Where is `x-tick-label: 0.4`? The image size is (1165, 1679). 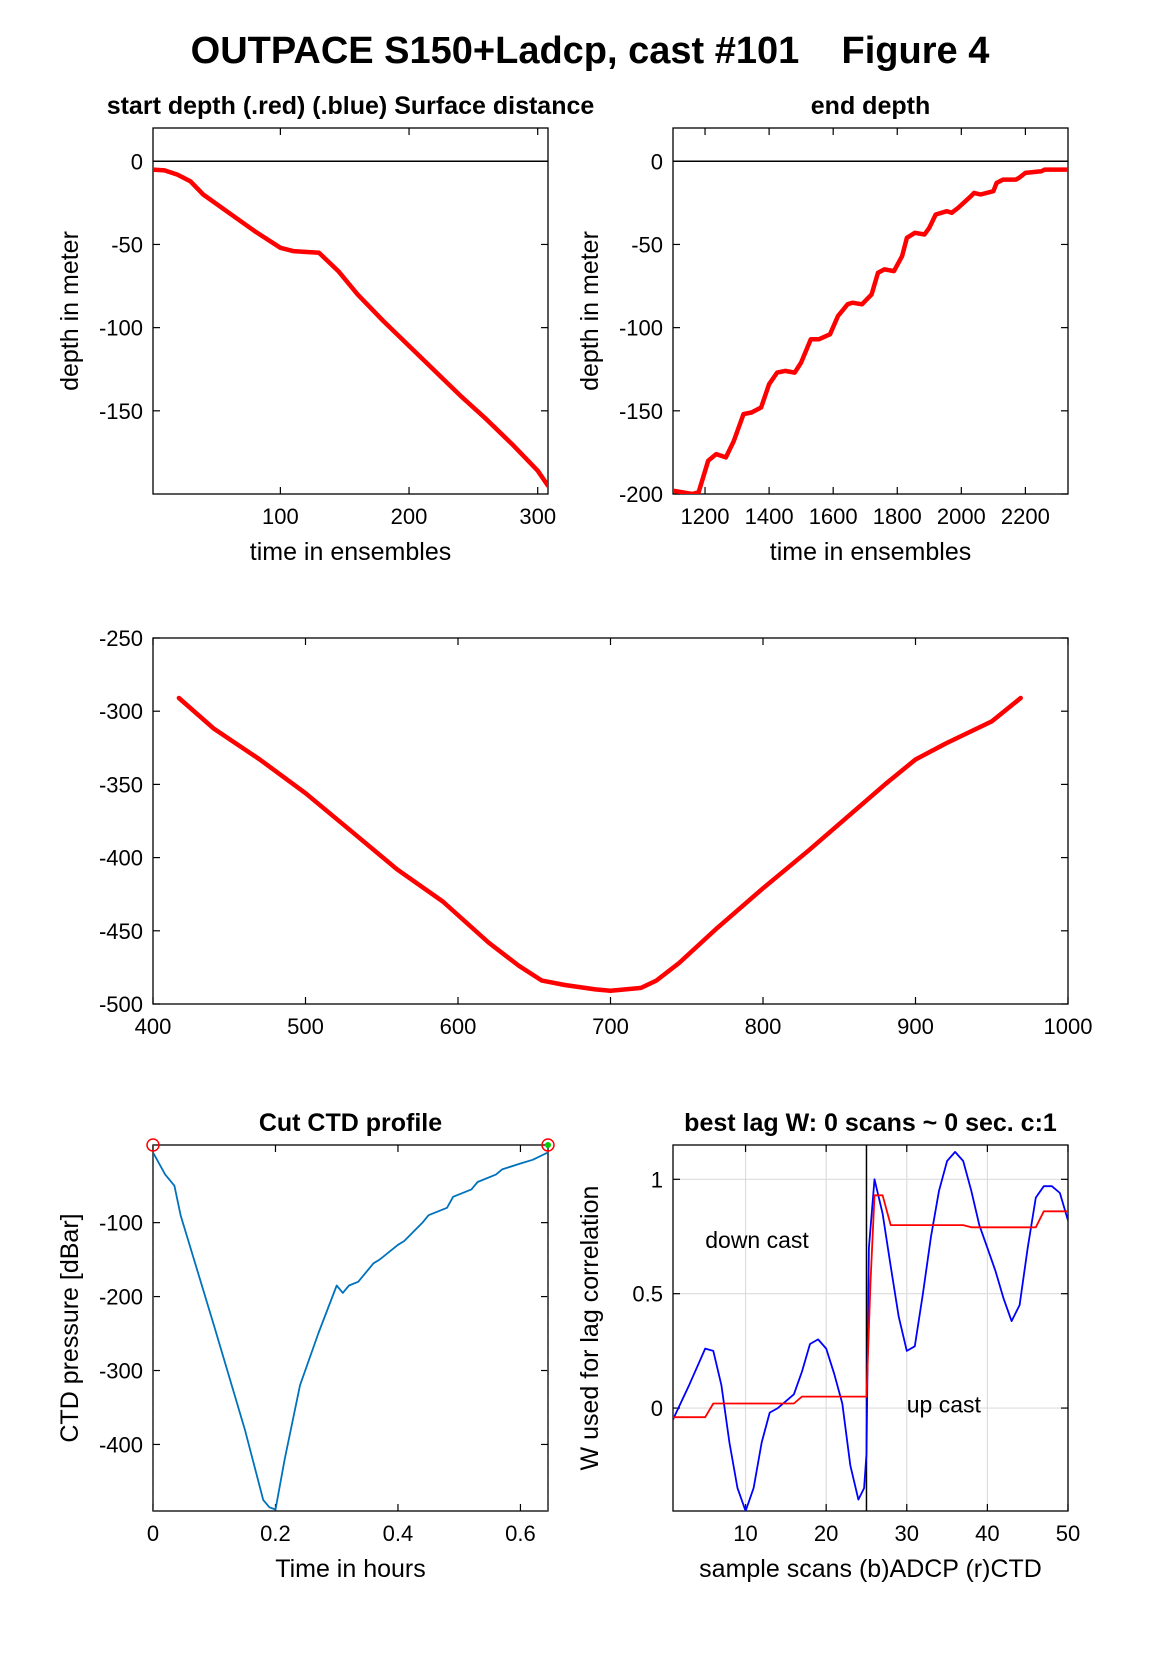 x-tick-label: 0.4 is located at coordinates (398, 1533).